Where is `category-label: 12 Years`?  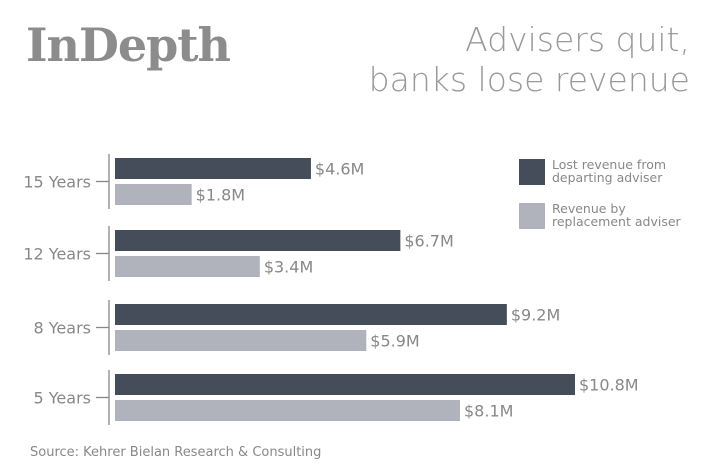
category-label: 12 Years is located at coordinates (57, 254).